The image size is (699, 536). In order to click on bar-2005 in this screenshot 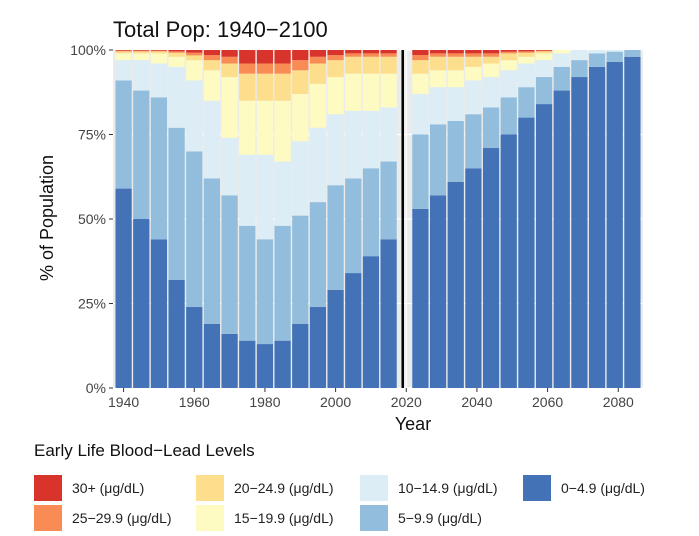, I will do `click(353, 219)`.